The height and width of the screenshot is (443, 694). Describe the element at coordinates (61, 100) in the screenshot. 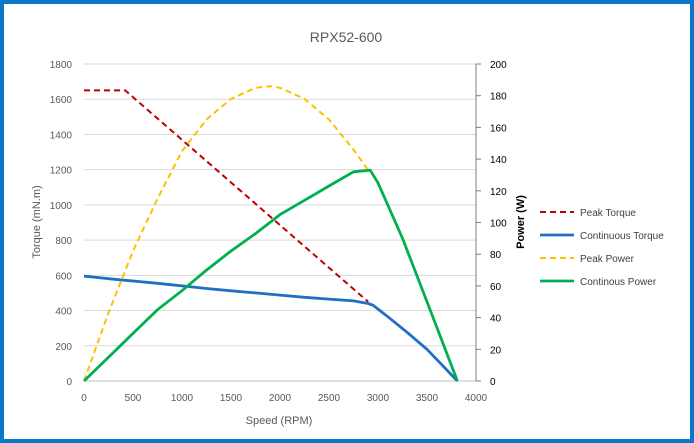

I see `y-tick-label: 1600` at that location.